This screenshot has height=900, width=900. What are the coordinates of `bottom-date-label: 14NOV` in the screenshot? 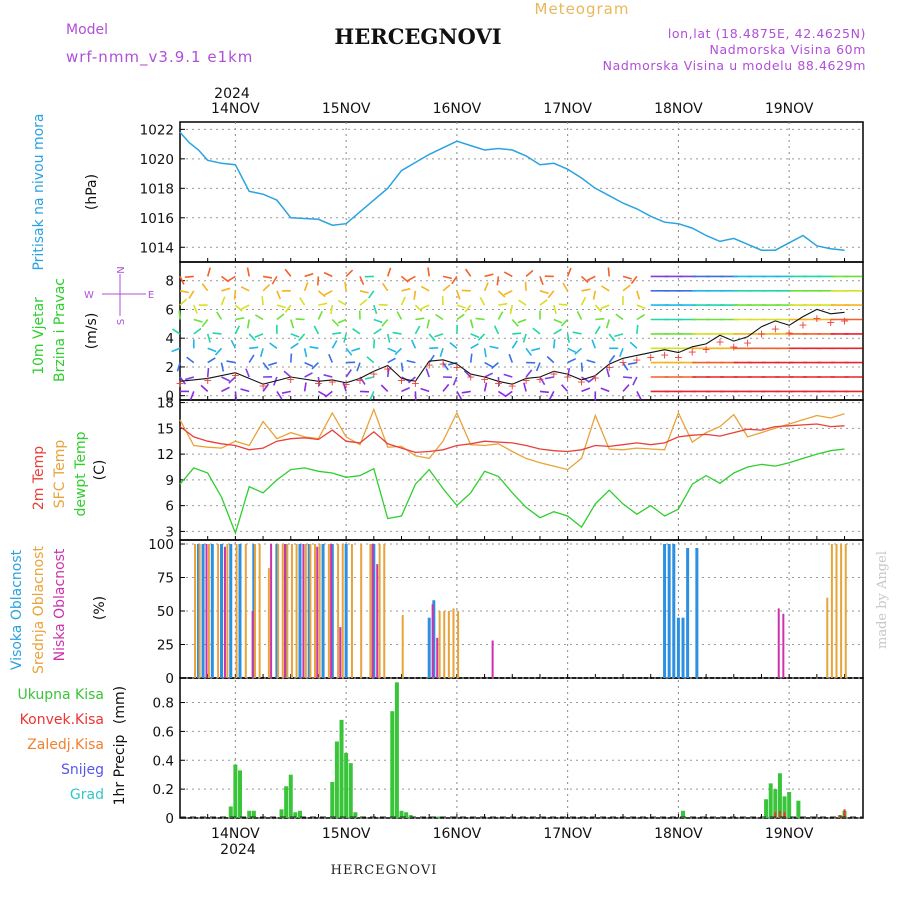 It's located at (235, 834).